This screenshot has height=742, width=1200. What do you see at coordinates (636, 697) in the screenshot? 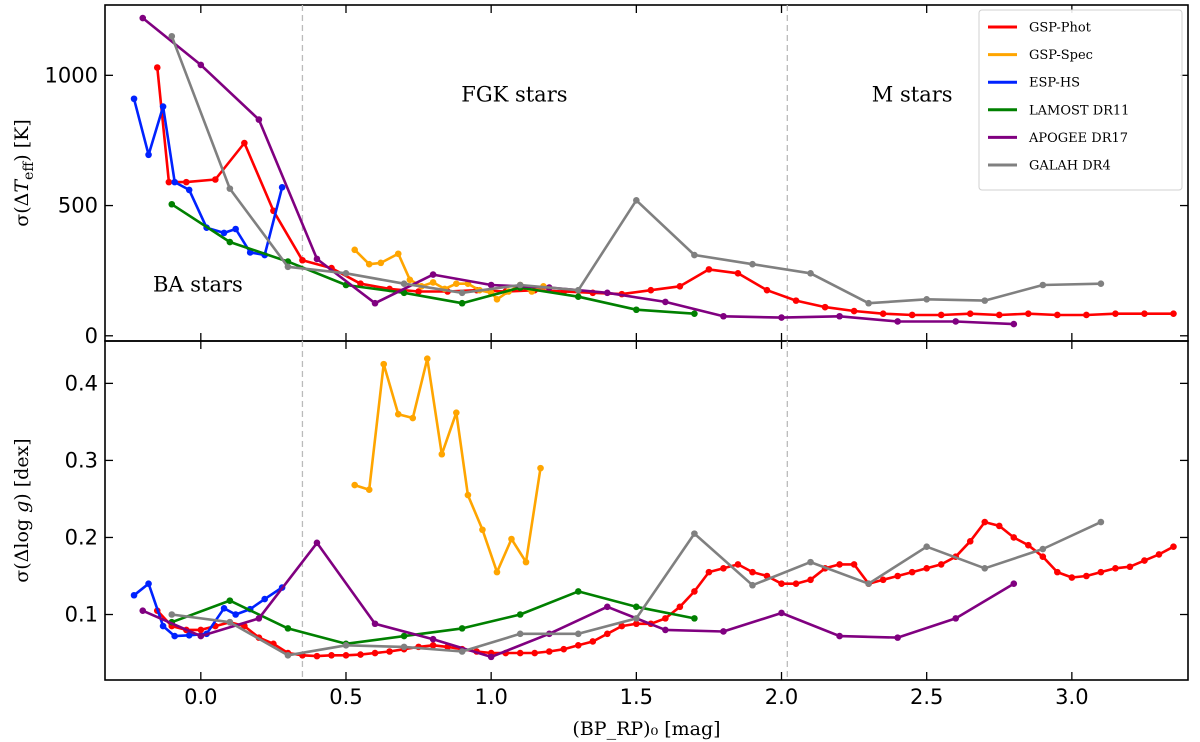
I see `xtick-label: 1.5` at bounding box center [636, 697].